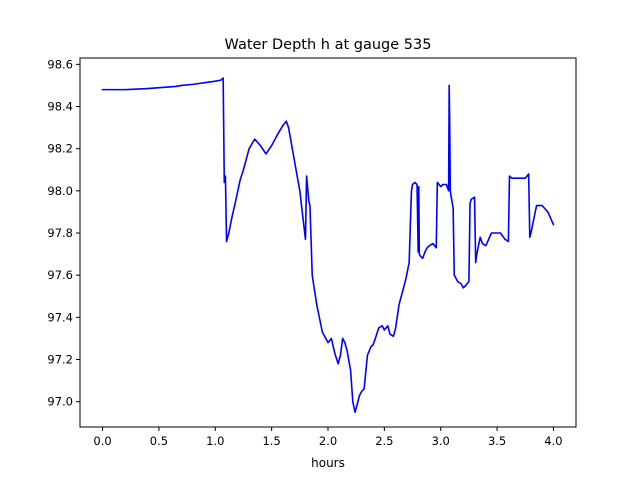 The width and height of the screenshot is (640, 484). Describe the element at coordinates (60, 317) in the screenshot. I see `y-tick-label: 97.4` at that location.